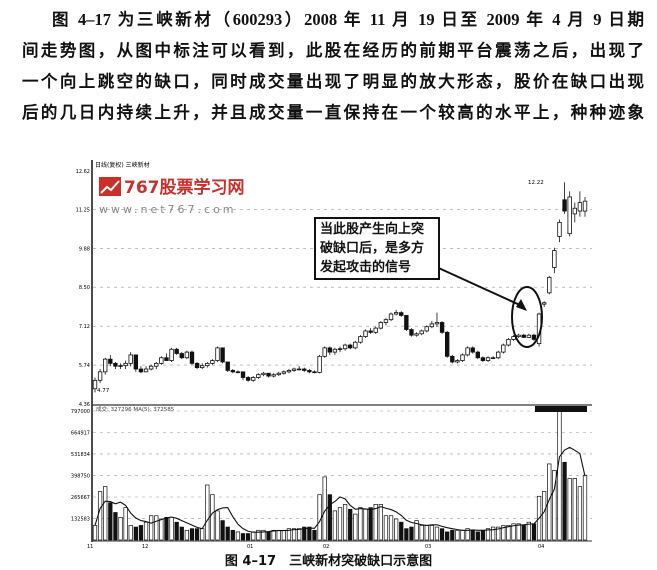  Describe the element at coordinates (372, 248) in the screenshot. I see `callout-line: 破缺口后，是多方` at that location.